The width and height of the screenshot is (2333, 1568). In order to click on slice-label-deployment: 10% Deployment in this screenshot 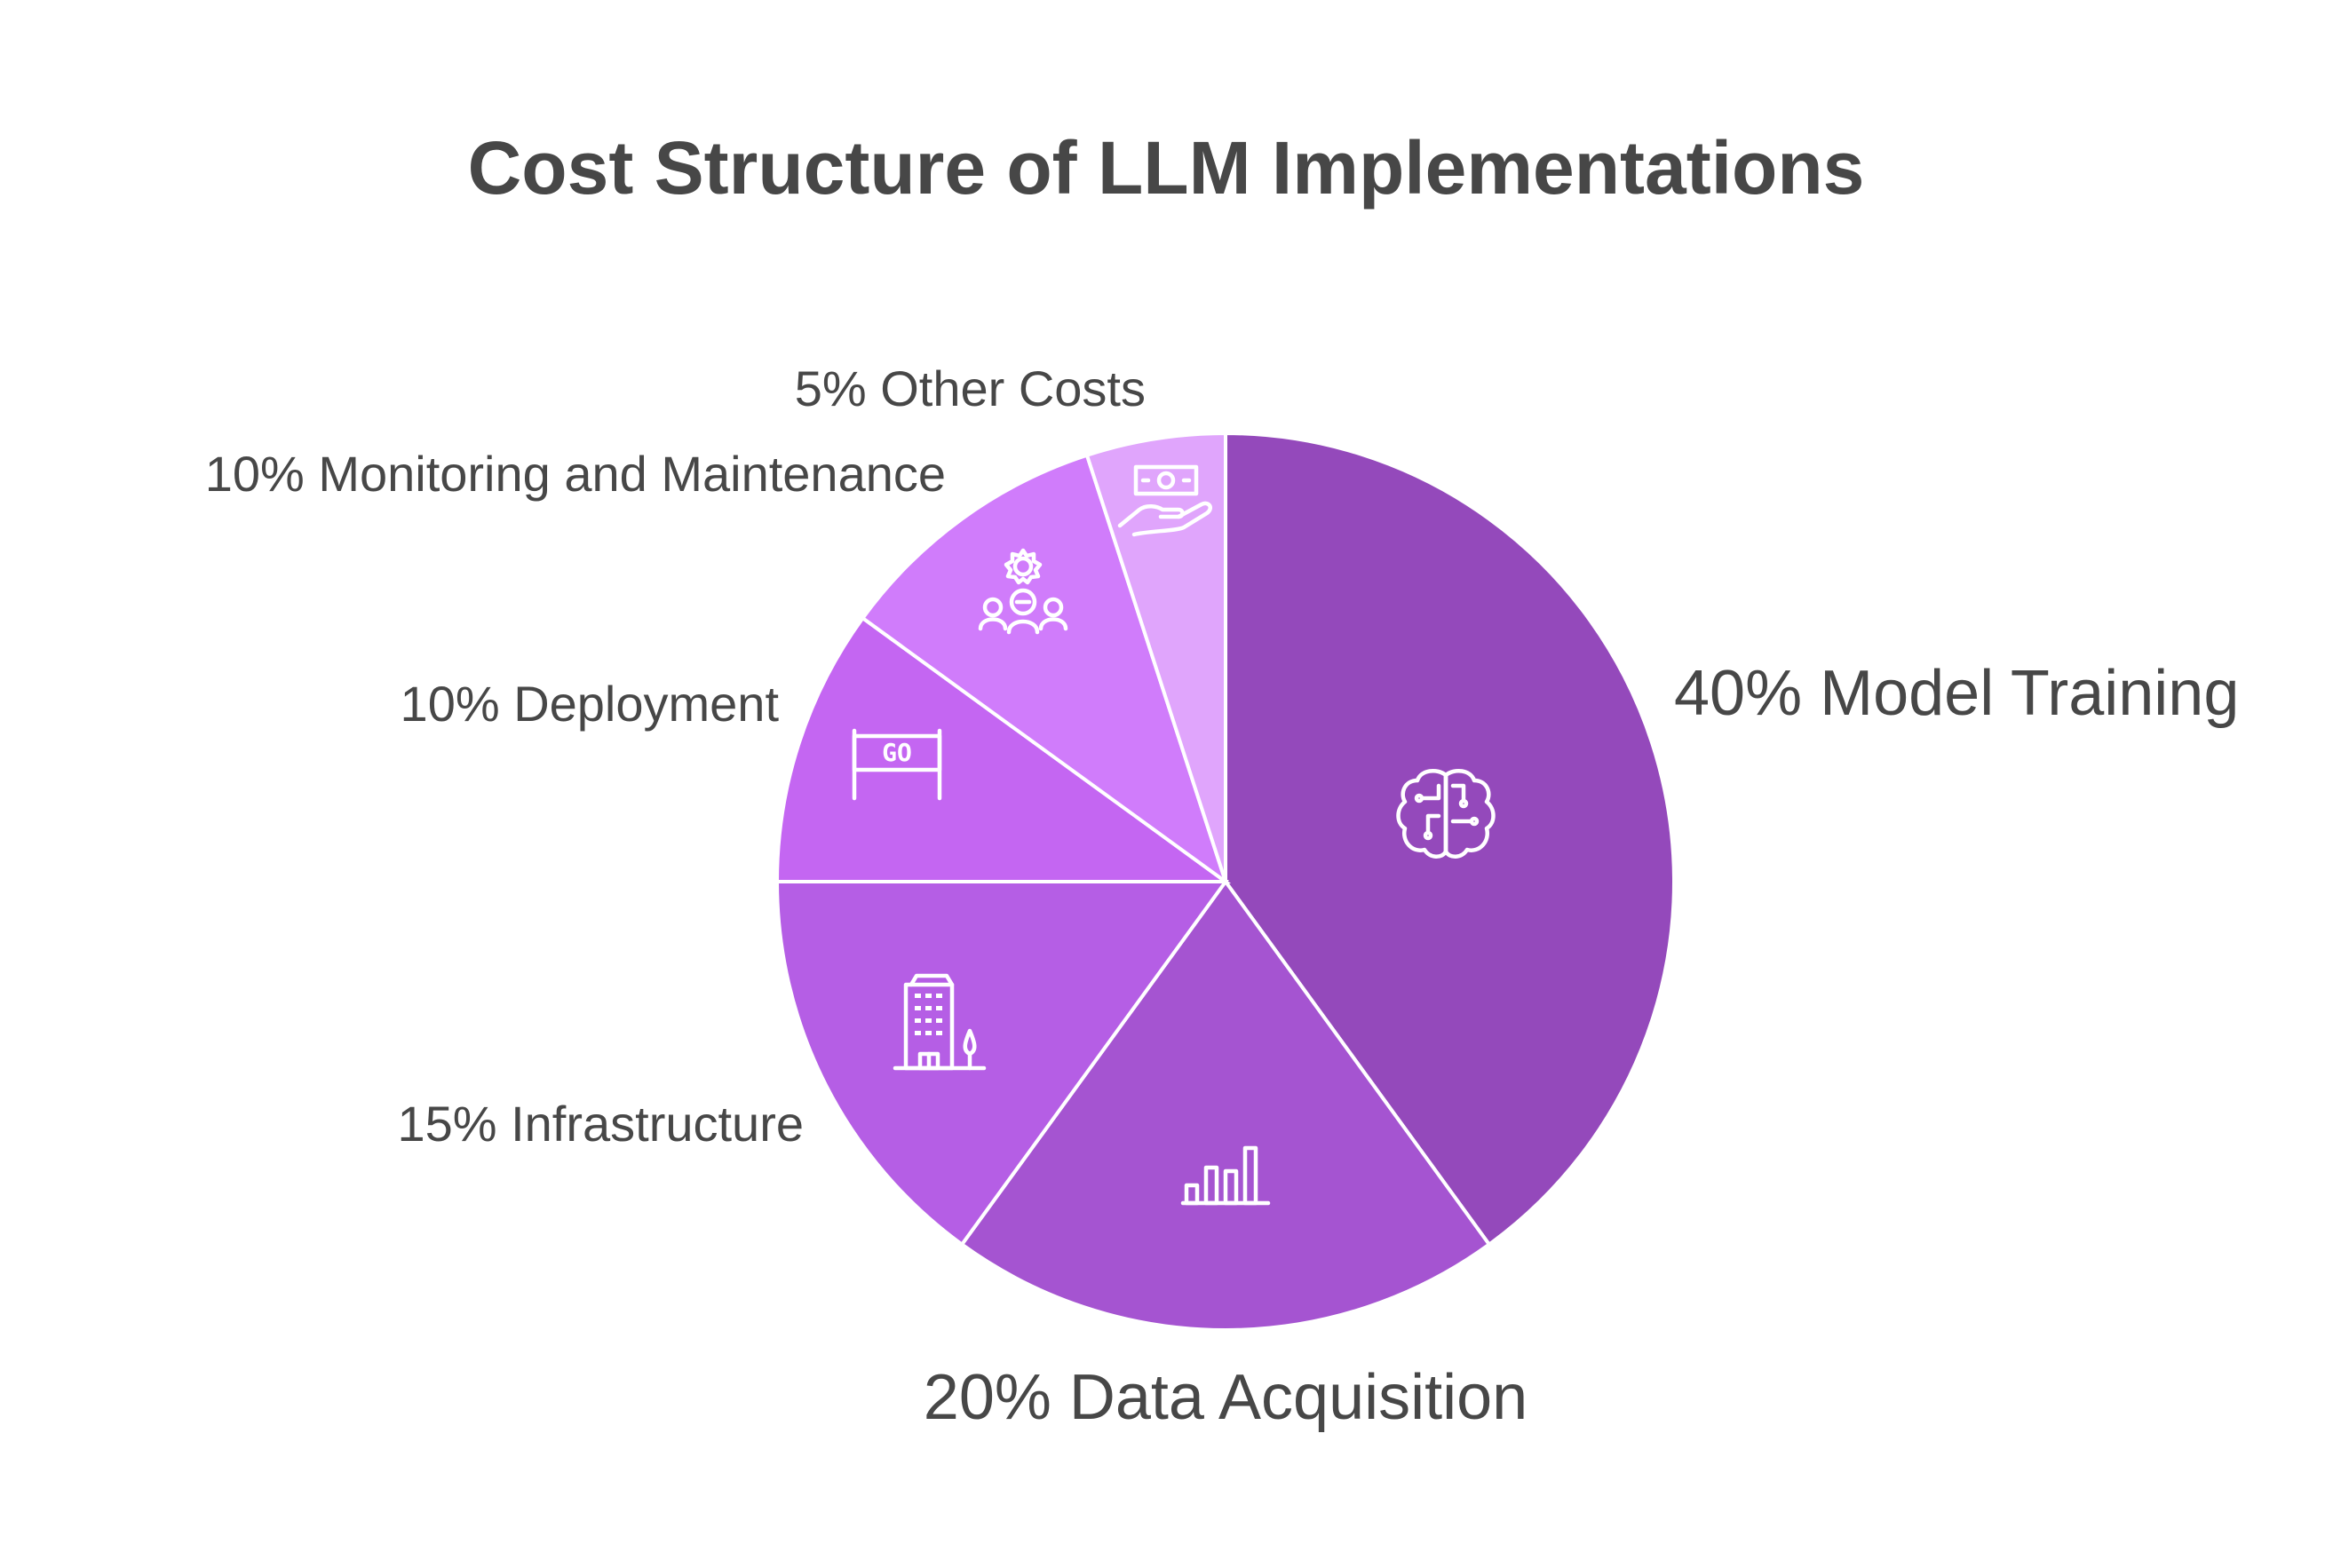, I will do `click(591, 704)`.